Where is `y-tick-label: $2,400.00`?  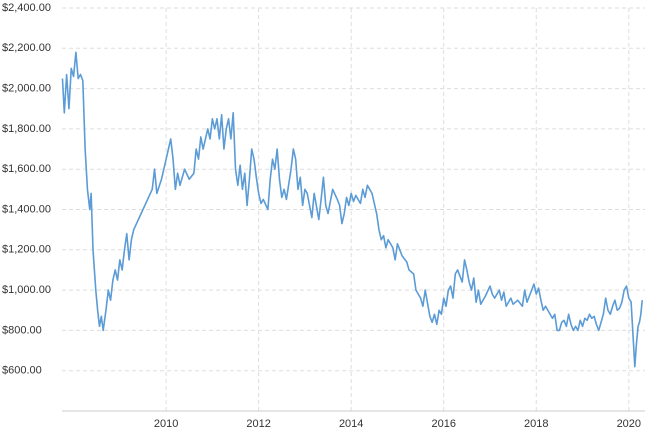 y-tick-label: $2,400.00 is located at coordinates (26, 8).